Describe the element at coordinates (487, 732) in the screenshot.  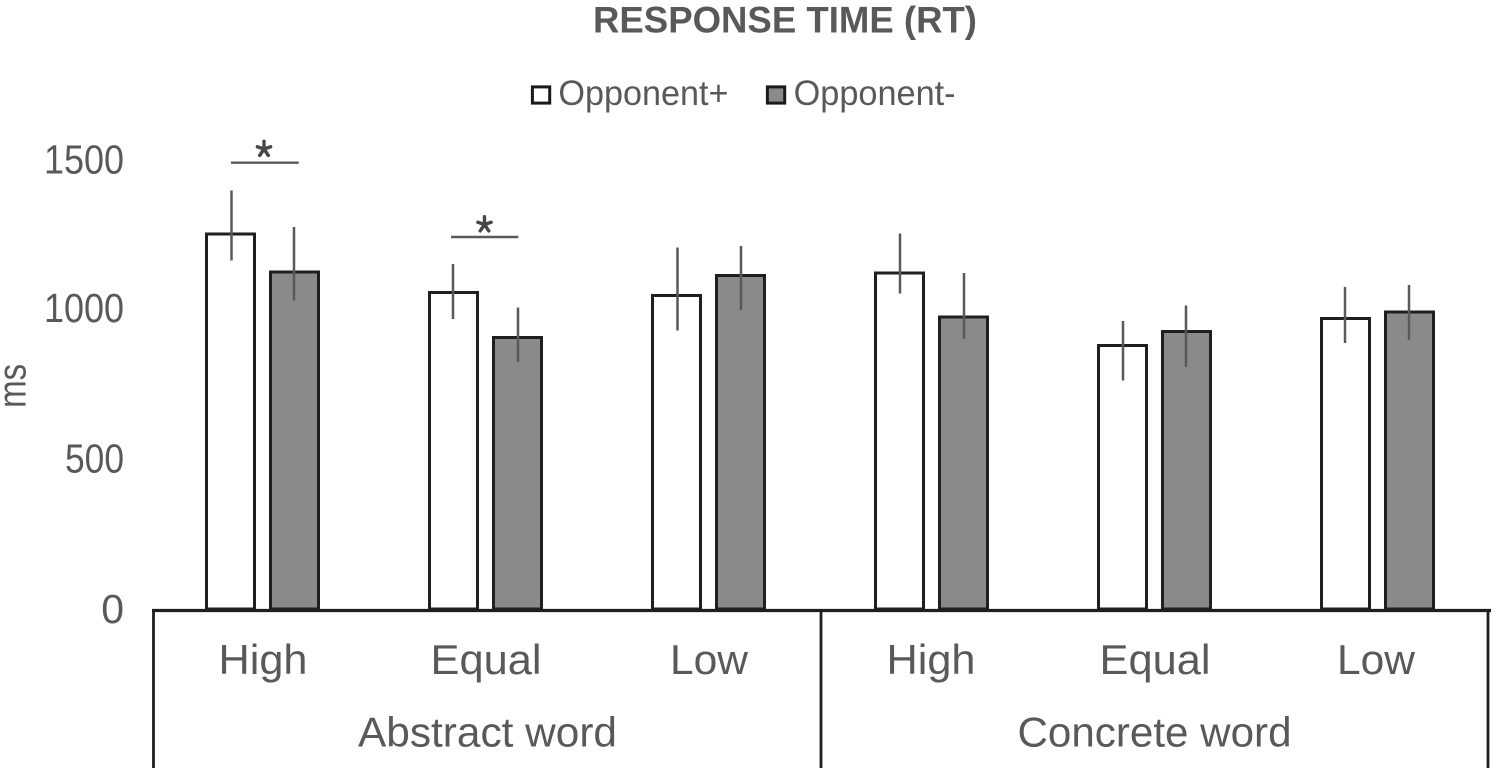
I see `svg-text: Abstract word` at that location.